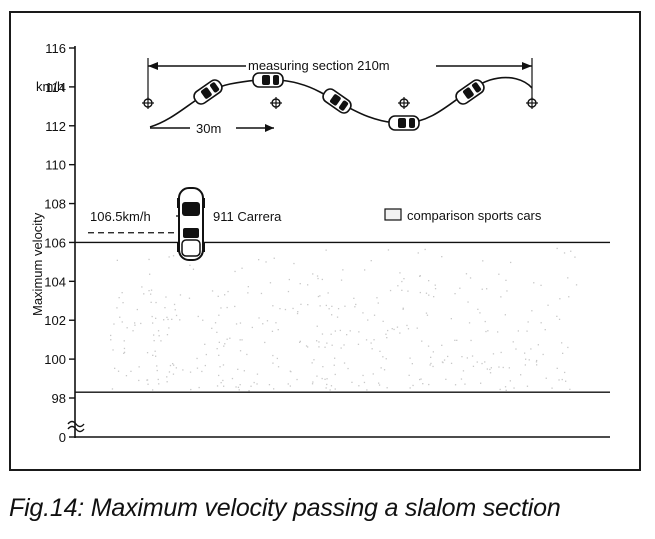 The image size is (655, 539). I want to click on porsche-911-car-icon, so click(191, 224).